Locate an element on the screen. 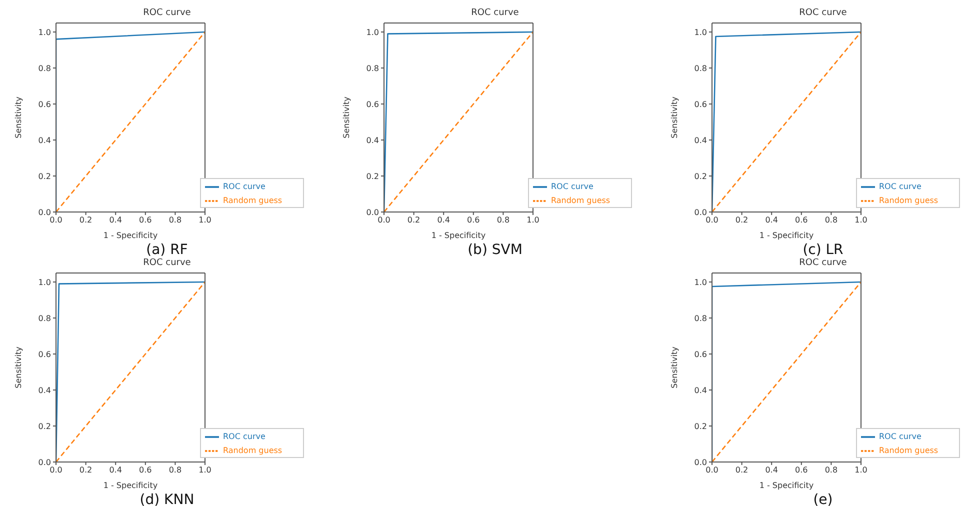 This screenshot has width=979, height=506. text: (a) RF is located at coordinates (167, 250).